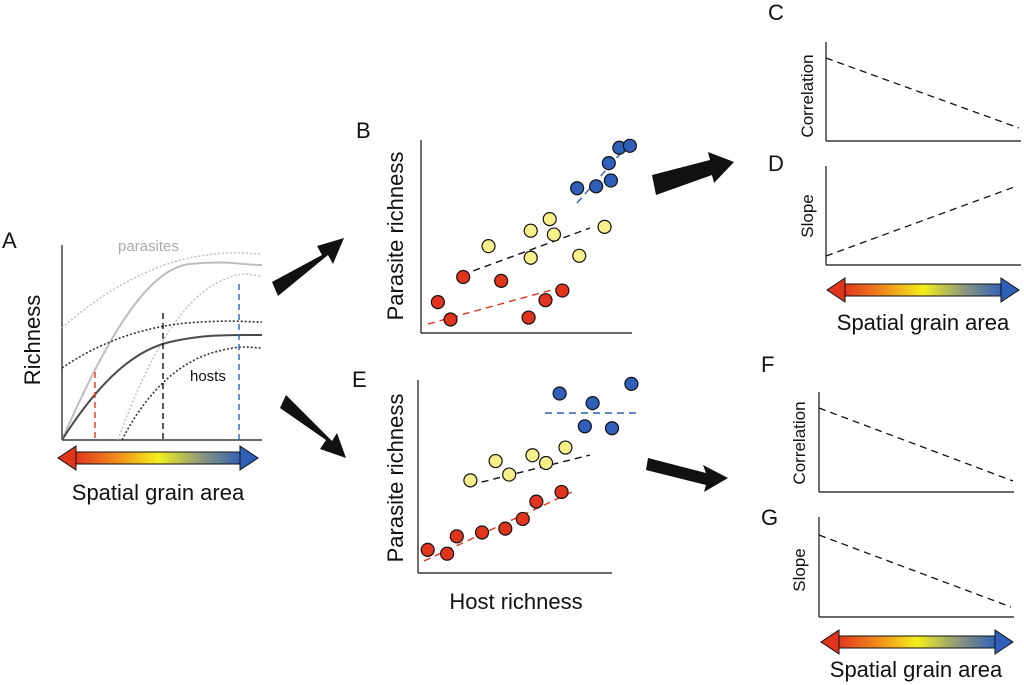 The image size is (1024, 685). I want to click on hosts-curve, so click(162, 387).